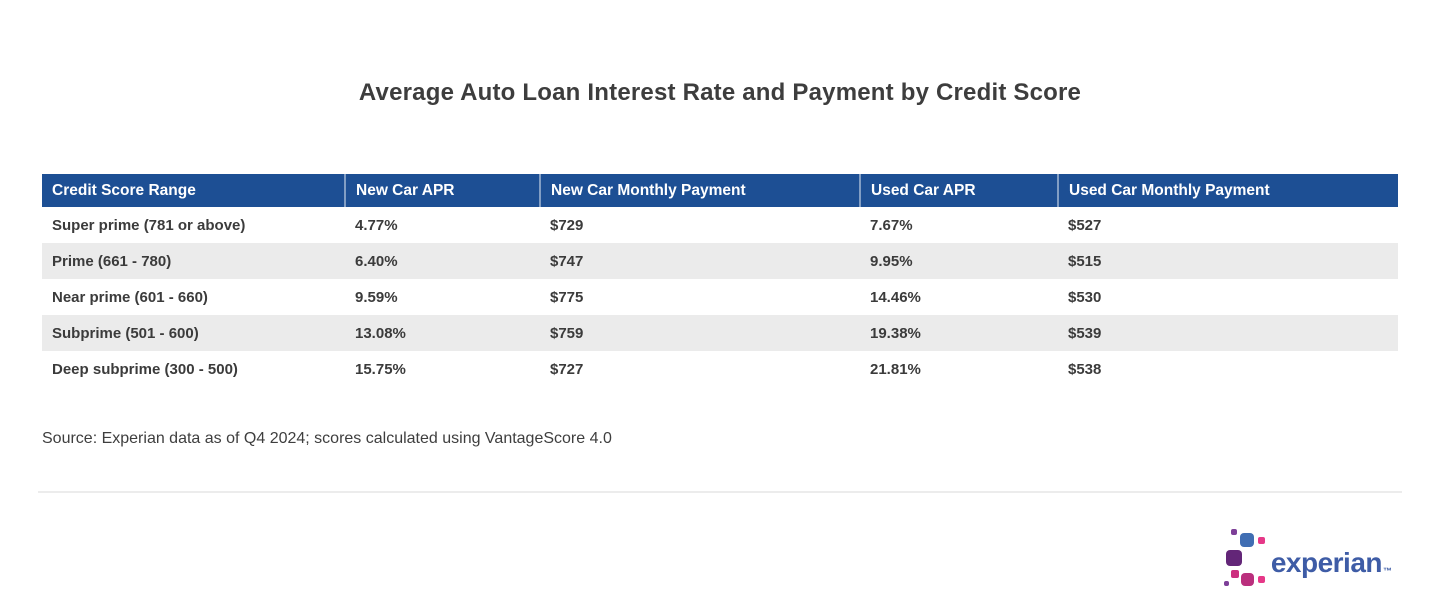  What do you see at coordinates (1085, 369) in the screenshot?
I see `table-cell: $538` at bounding box center [1085, 369].